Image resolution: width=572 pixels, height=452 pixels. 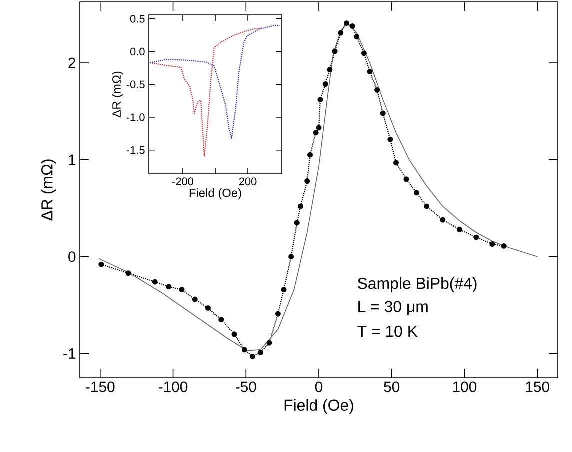 I want to click on y-tick-label: -1.0, so click(x=135, y=118).